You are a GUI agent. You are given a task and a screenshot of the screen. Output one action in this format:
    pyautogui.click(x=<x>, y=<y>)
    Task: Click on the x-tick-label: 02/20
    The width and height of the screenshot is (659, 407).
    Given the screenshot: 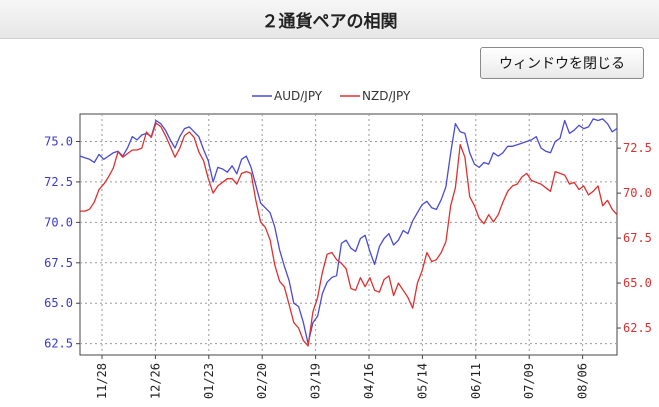 What is the action you would take?
    pyautogui.click(x=262, y=381)
    